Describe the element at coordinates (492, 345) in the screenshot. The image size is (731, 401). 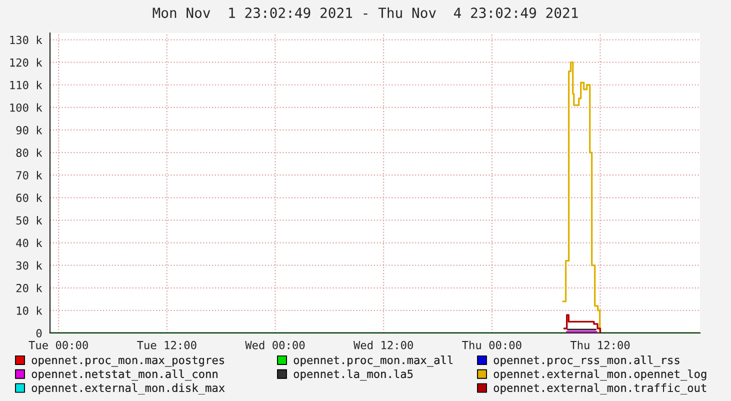
I see `x-tick-label: Thu 00:00` at that location.